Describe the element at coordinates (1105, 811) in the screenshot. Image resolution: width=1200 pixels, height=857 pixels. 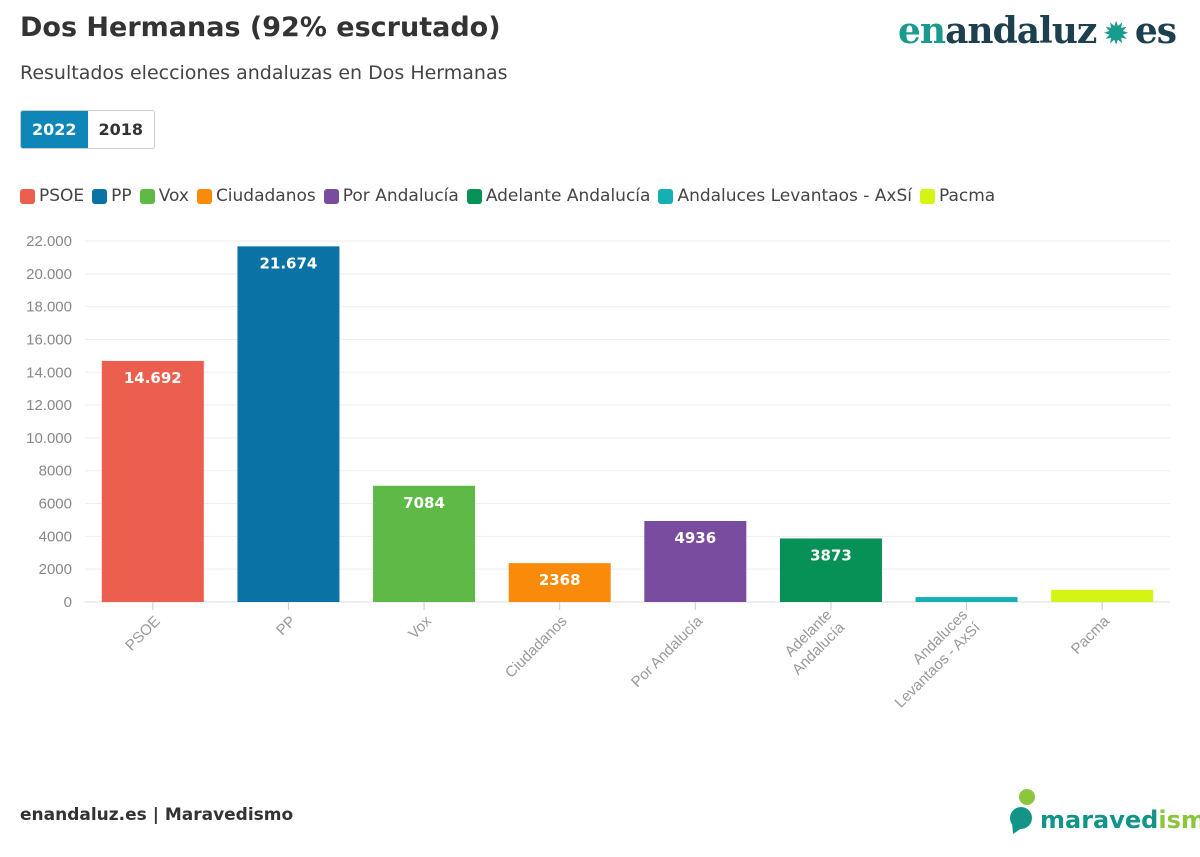
I see `maravedismo-logo: maravedismo` at that location.